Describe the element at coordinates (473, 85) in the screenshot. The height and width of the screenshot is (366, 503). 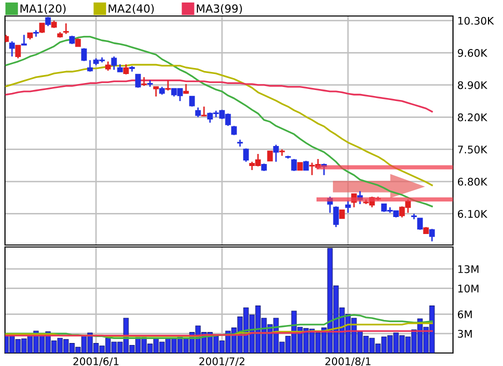
I see `y-tick-label: 8.90K` at that location.